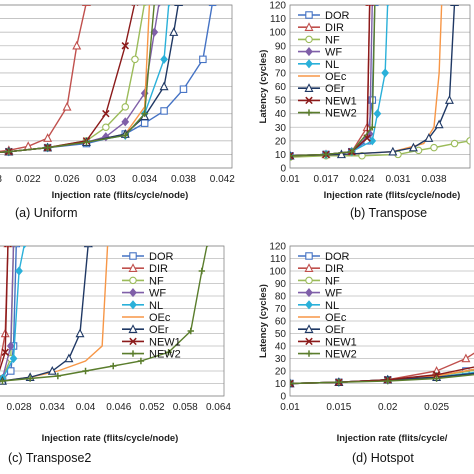 The image size is (474, 474). Describe the element at coordinates (1, 179) in the screenshot. I see `x-tick-label: 0.018` at that location.